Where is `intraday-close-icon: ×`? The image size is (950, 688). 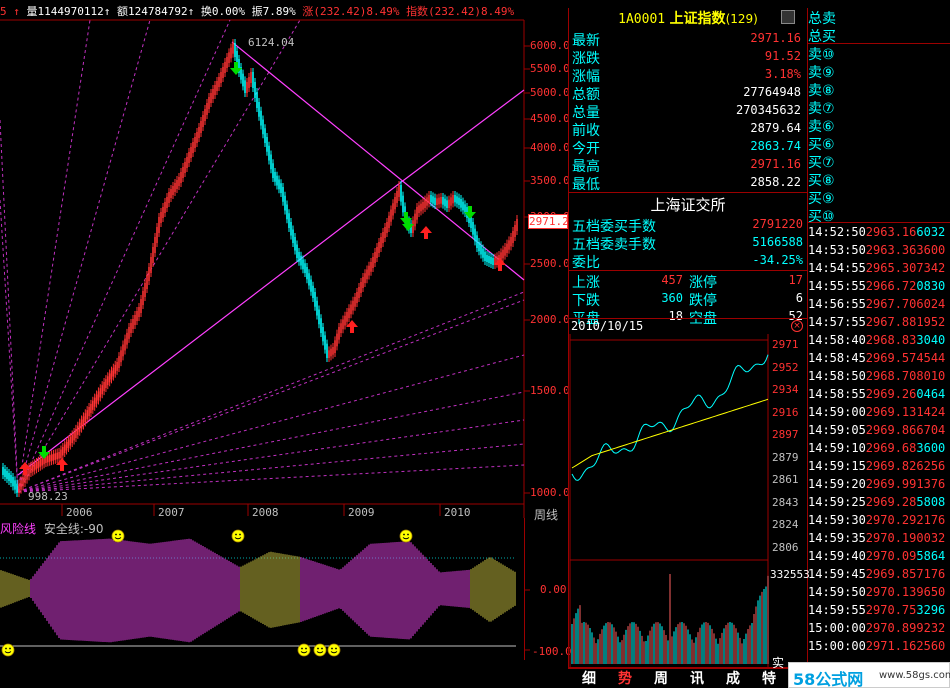 intraday-close-icon: × is located at coordinates (797, 326).